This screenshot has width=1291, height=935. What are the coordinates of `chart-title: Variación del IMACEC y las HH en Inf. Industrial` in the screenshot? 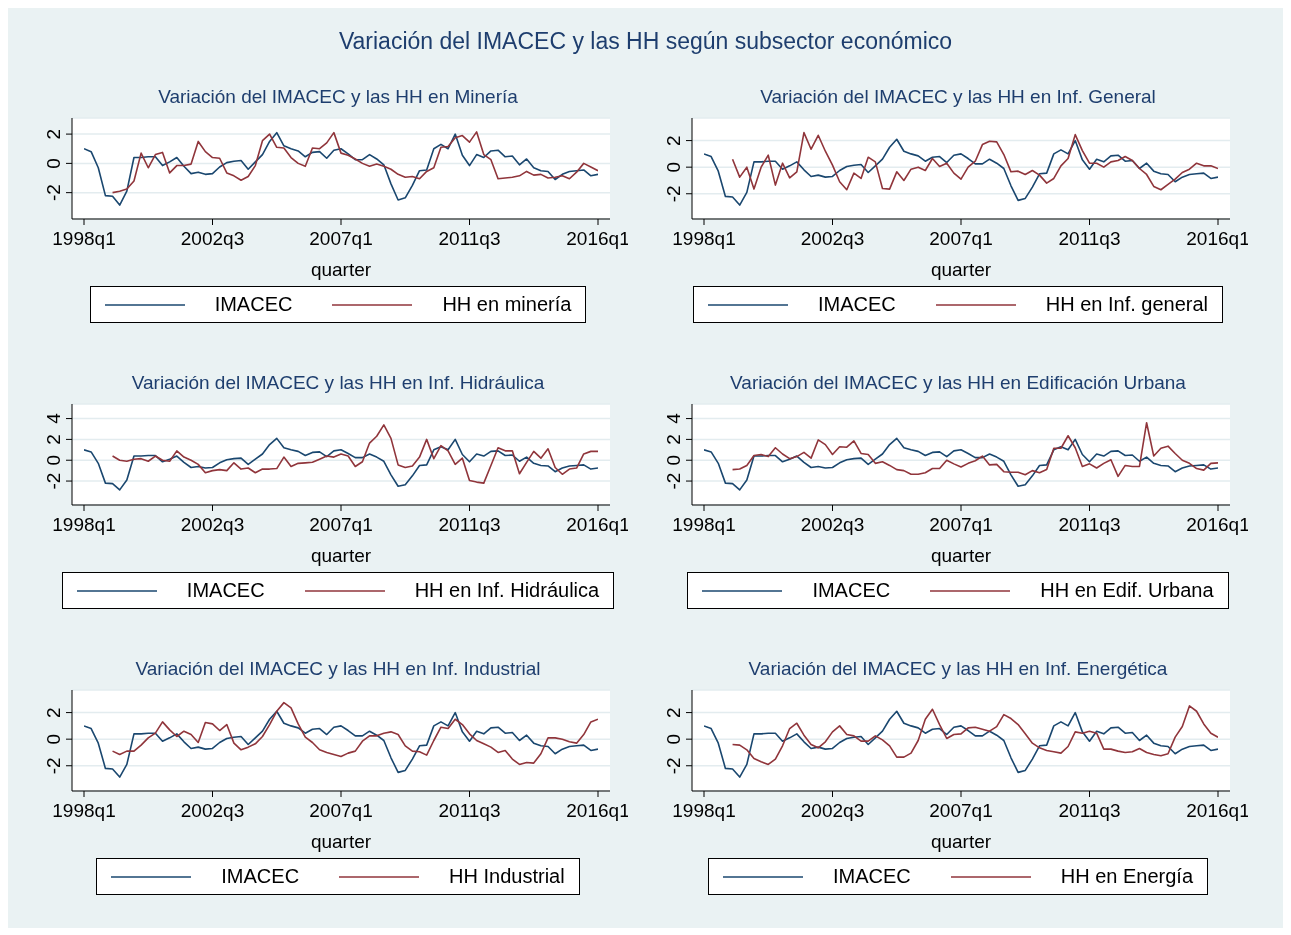 It's located at (338, 669).